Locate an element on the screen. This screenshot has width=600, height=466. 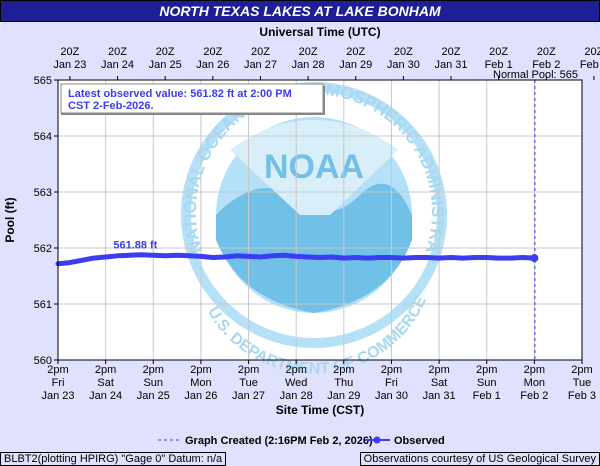
peak-value-label: 561.88 ft is located at coordinates (135, 246).